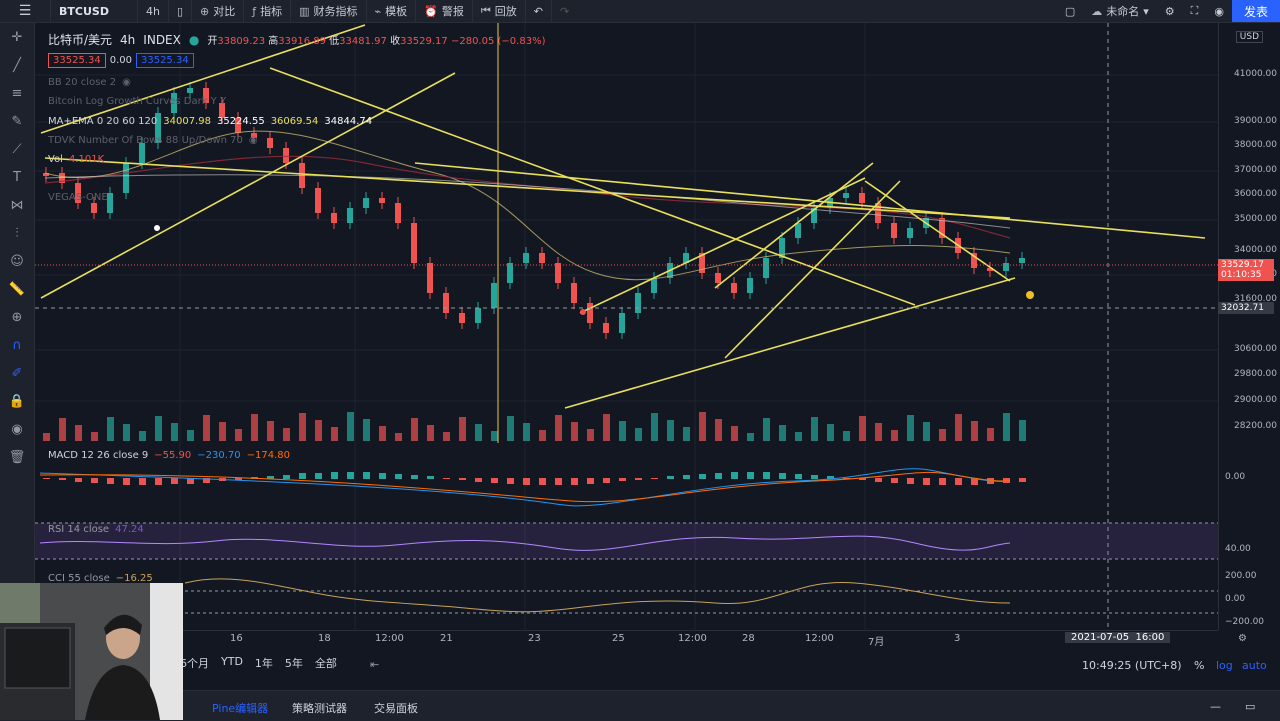 Image resolution: width=1280 pixels, height=721 pixels. I want to click on templates-button: ⌁ 模板, so click(392, 11).